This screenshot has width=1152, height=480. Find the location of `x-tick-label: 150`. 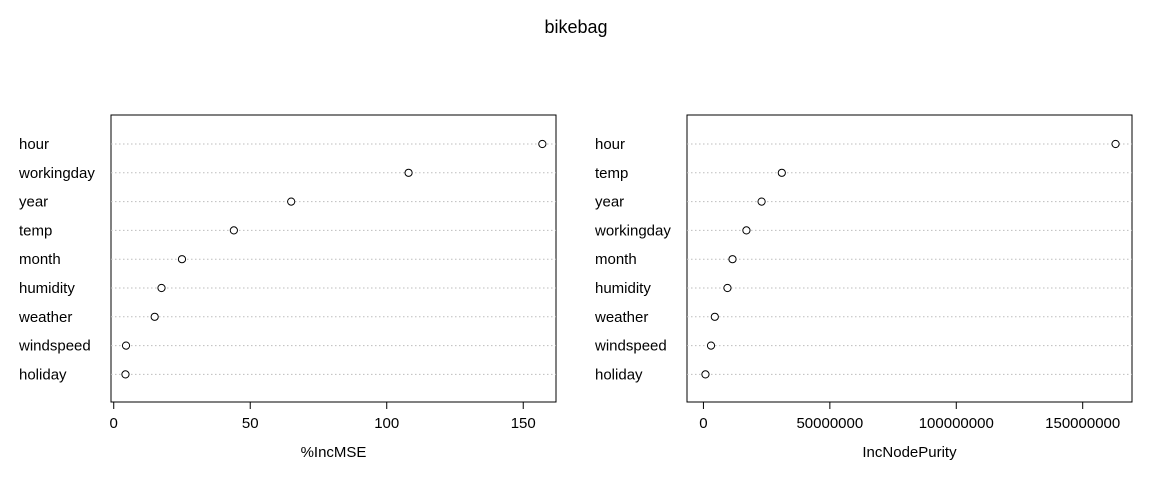

x-tick-label: 150 is located at coordinates (523, 423).